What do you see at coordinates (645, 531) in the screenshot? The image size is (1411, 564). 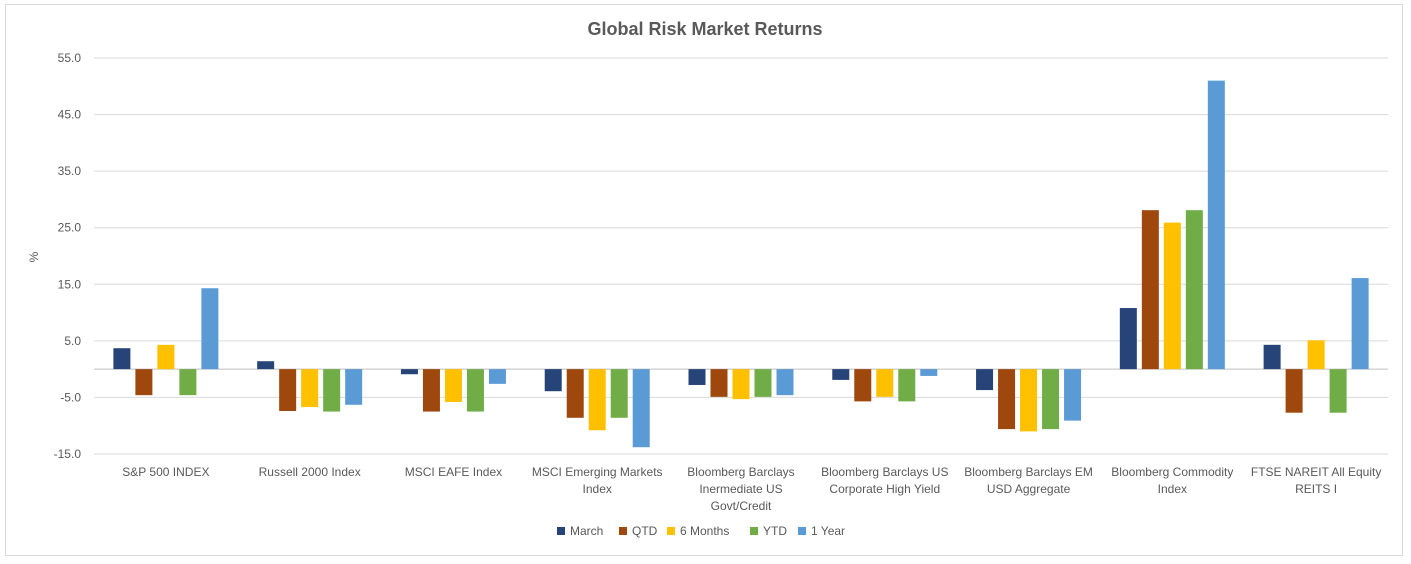 I see `legend-label: QTD` at bounding box center [645, 531].